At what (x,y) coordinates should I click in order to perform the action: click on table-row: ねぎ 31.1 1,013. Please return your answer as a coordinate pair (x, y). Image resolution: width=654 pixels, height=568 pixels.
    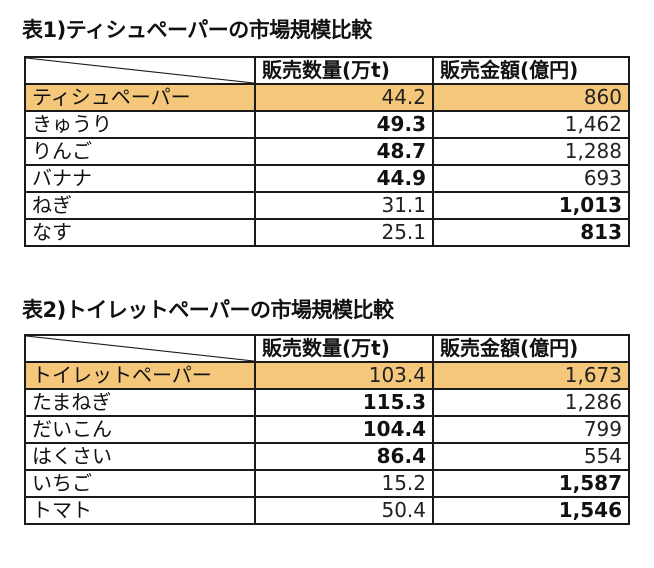
    Looking at the image, I should click on (327, 205).